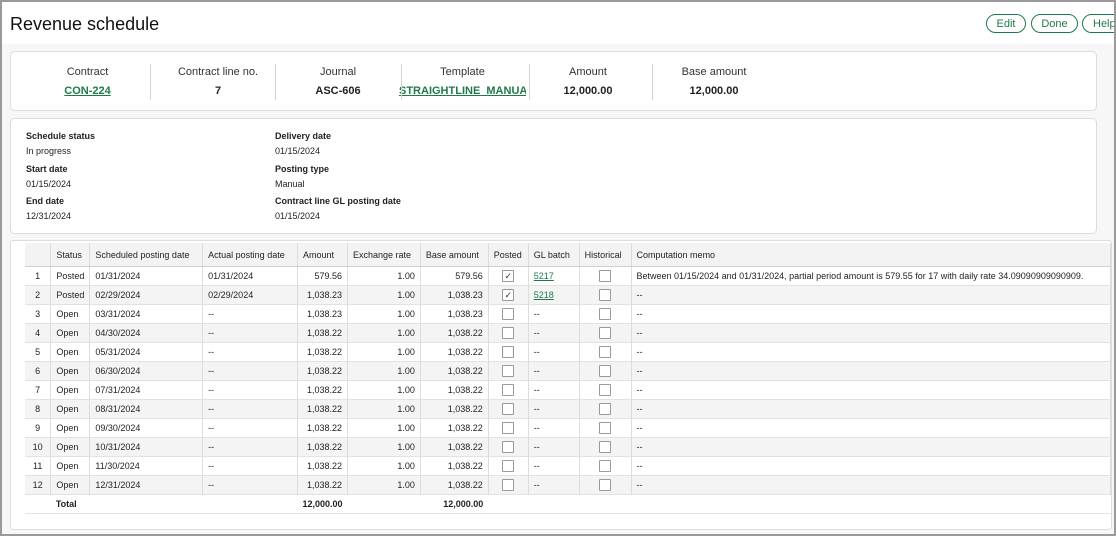 This screenshot has width=1116, height=536. I want to click on total-amount: 12,000.00, so click(322, 504).